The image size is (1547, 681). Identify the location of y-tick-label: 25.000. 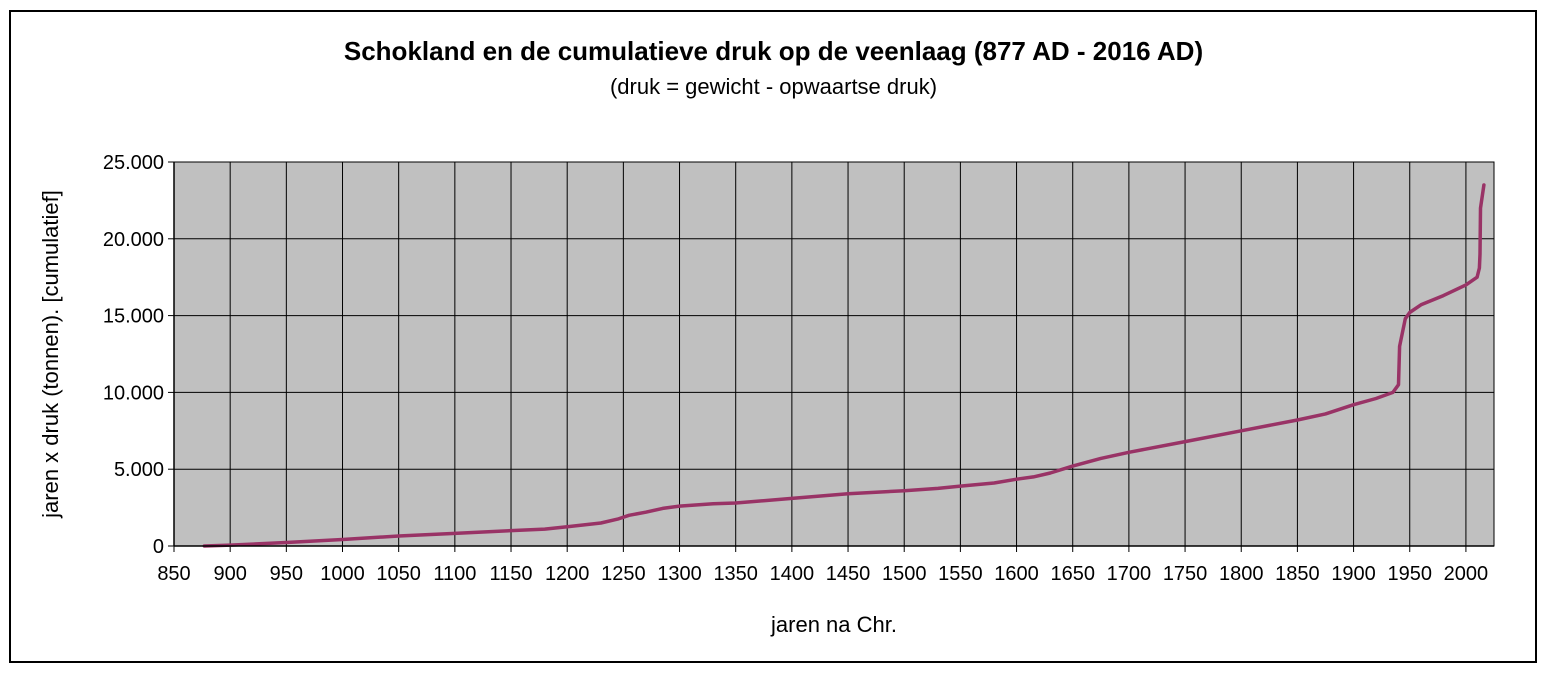
(133, 163).